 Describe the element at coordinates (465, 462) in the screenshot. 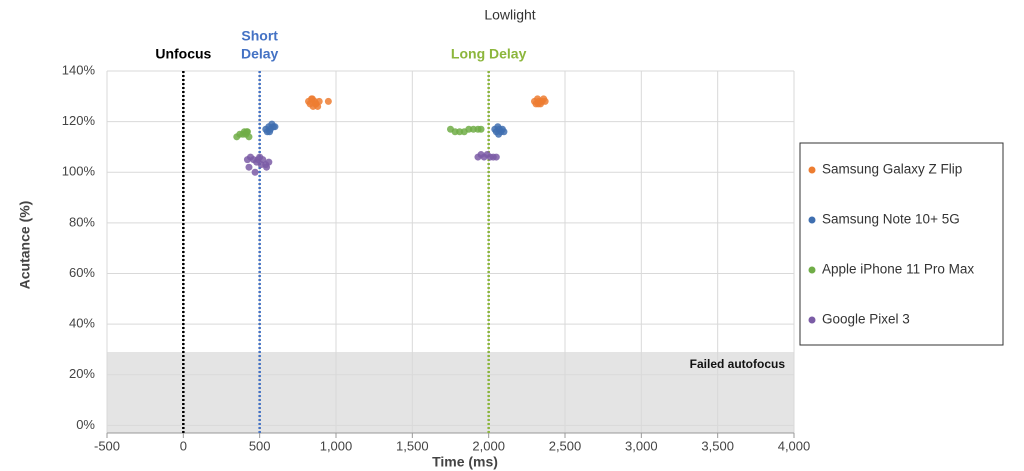

I see `x-axis-title: Time (ms)` at that location.